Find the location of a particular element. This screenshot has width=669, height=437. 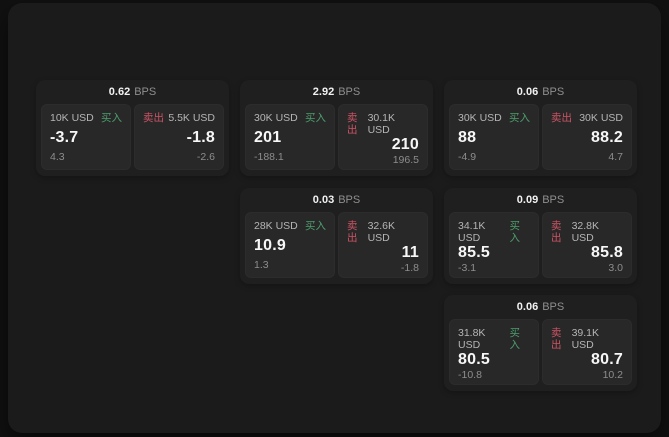

sell-panel: 卖出 32.8K USD 85.8 3.0 is located at coordinates (587, 245).